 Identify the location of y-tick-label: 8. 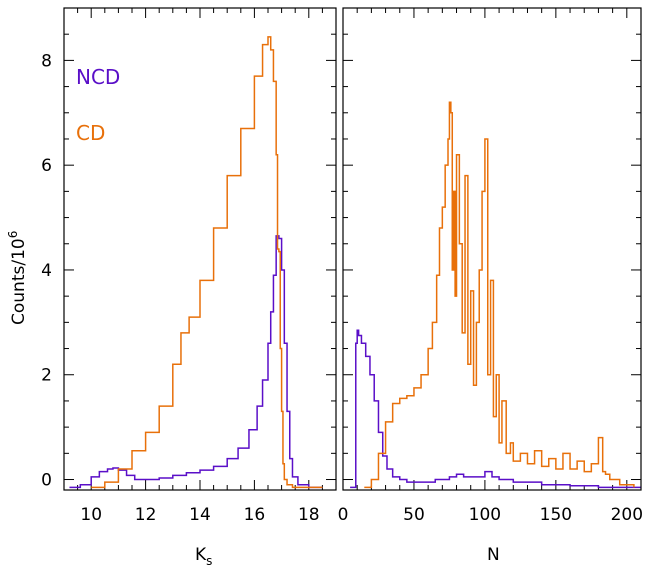
(46, 61).